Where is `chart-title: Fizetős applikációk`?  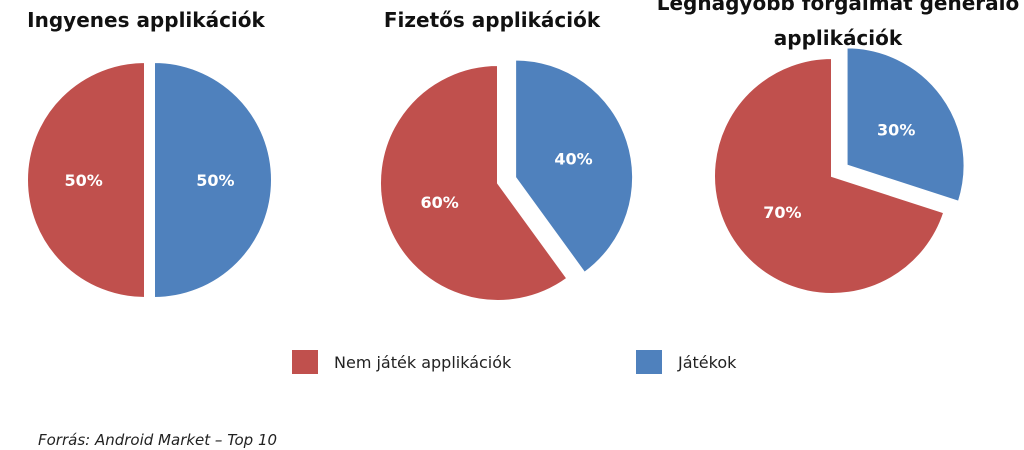 chart-title: Fizetős applikációk is located at coordinates (492, 20).